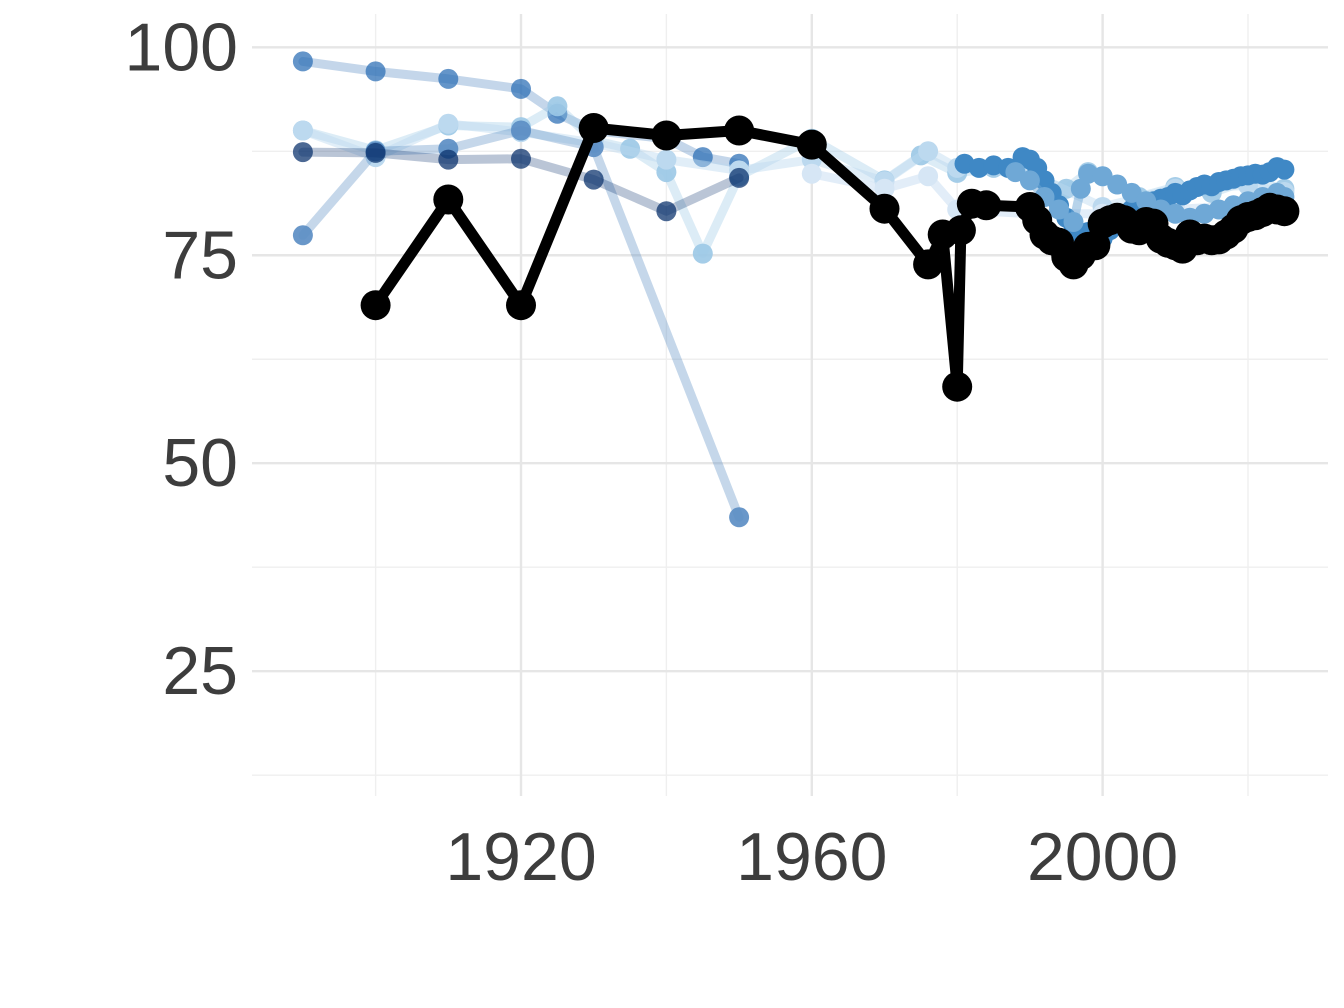 This screenshot has height=1008, width=1344. I want to click on series-line, so click(521, 324).